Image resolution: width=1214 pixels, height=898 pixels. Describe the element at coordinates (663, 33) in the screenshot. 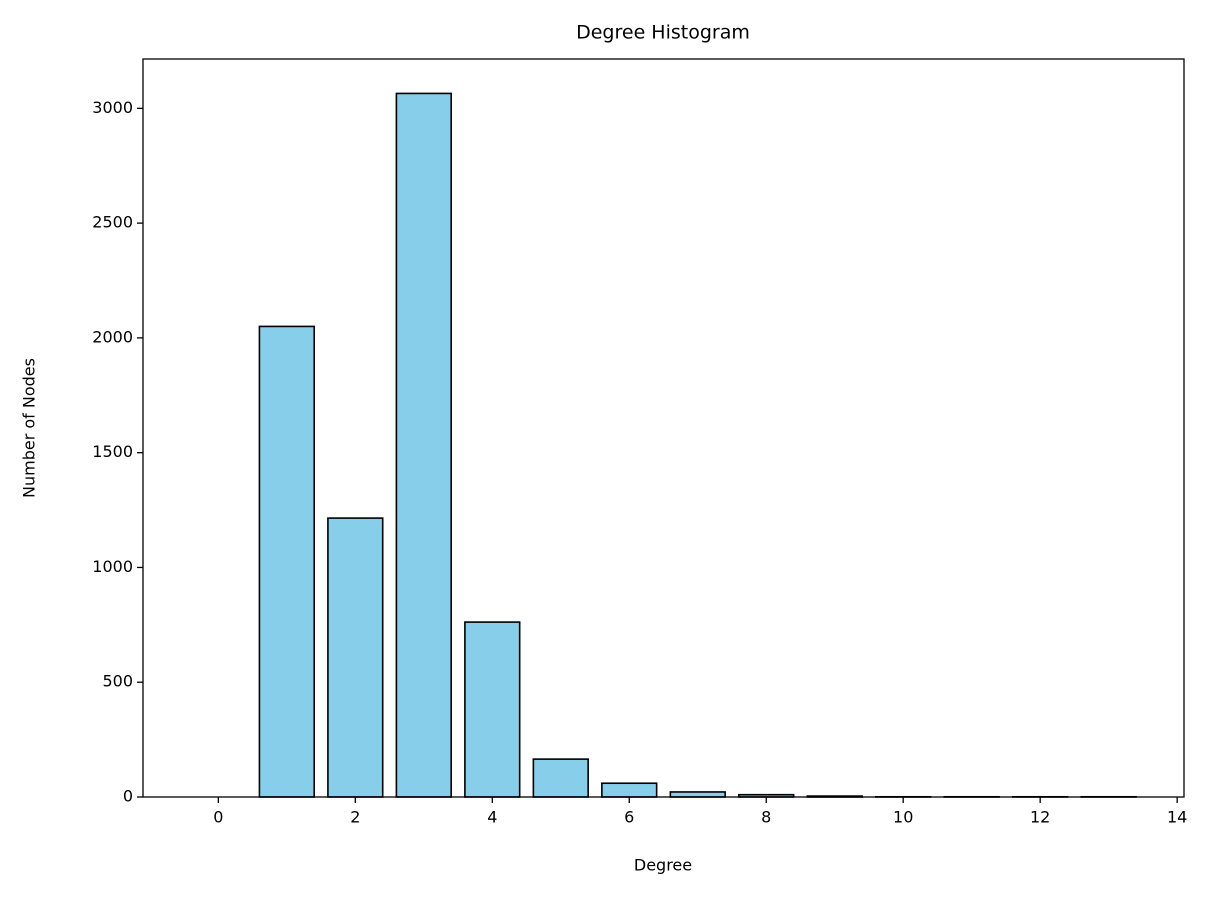

I see `chart-title: Degree Histogram` at that location.